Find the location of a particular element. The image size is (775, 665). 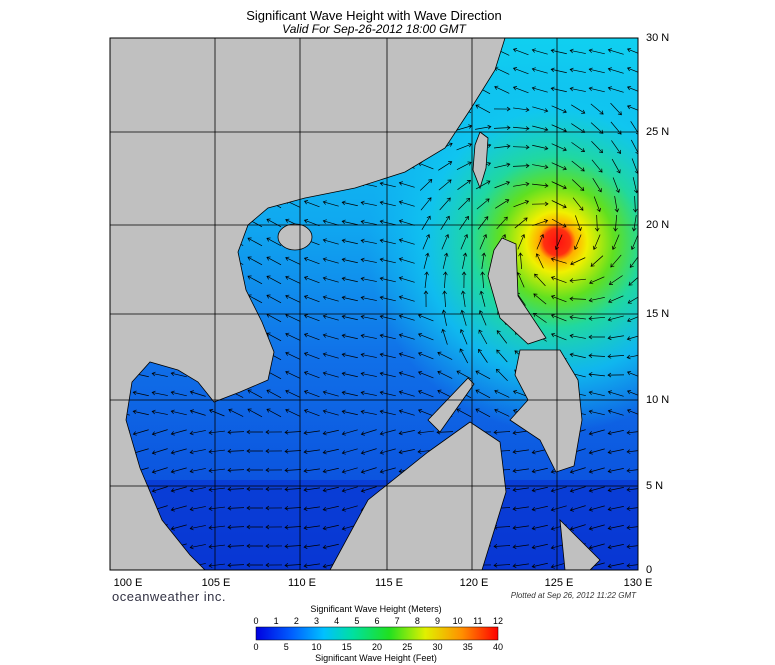

longitude-label: 125 E is located at coordinates (559, 583).